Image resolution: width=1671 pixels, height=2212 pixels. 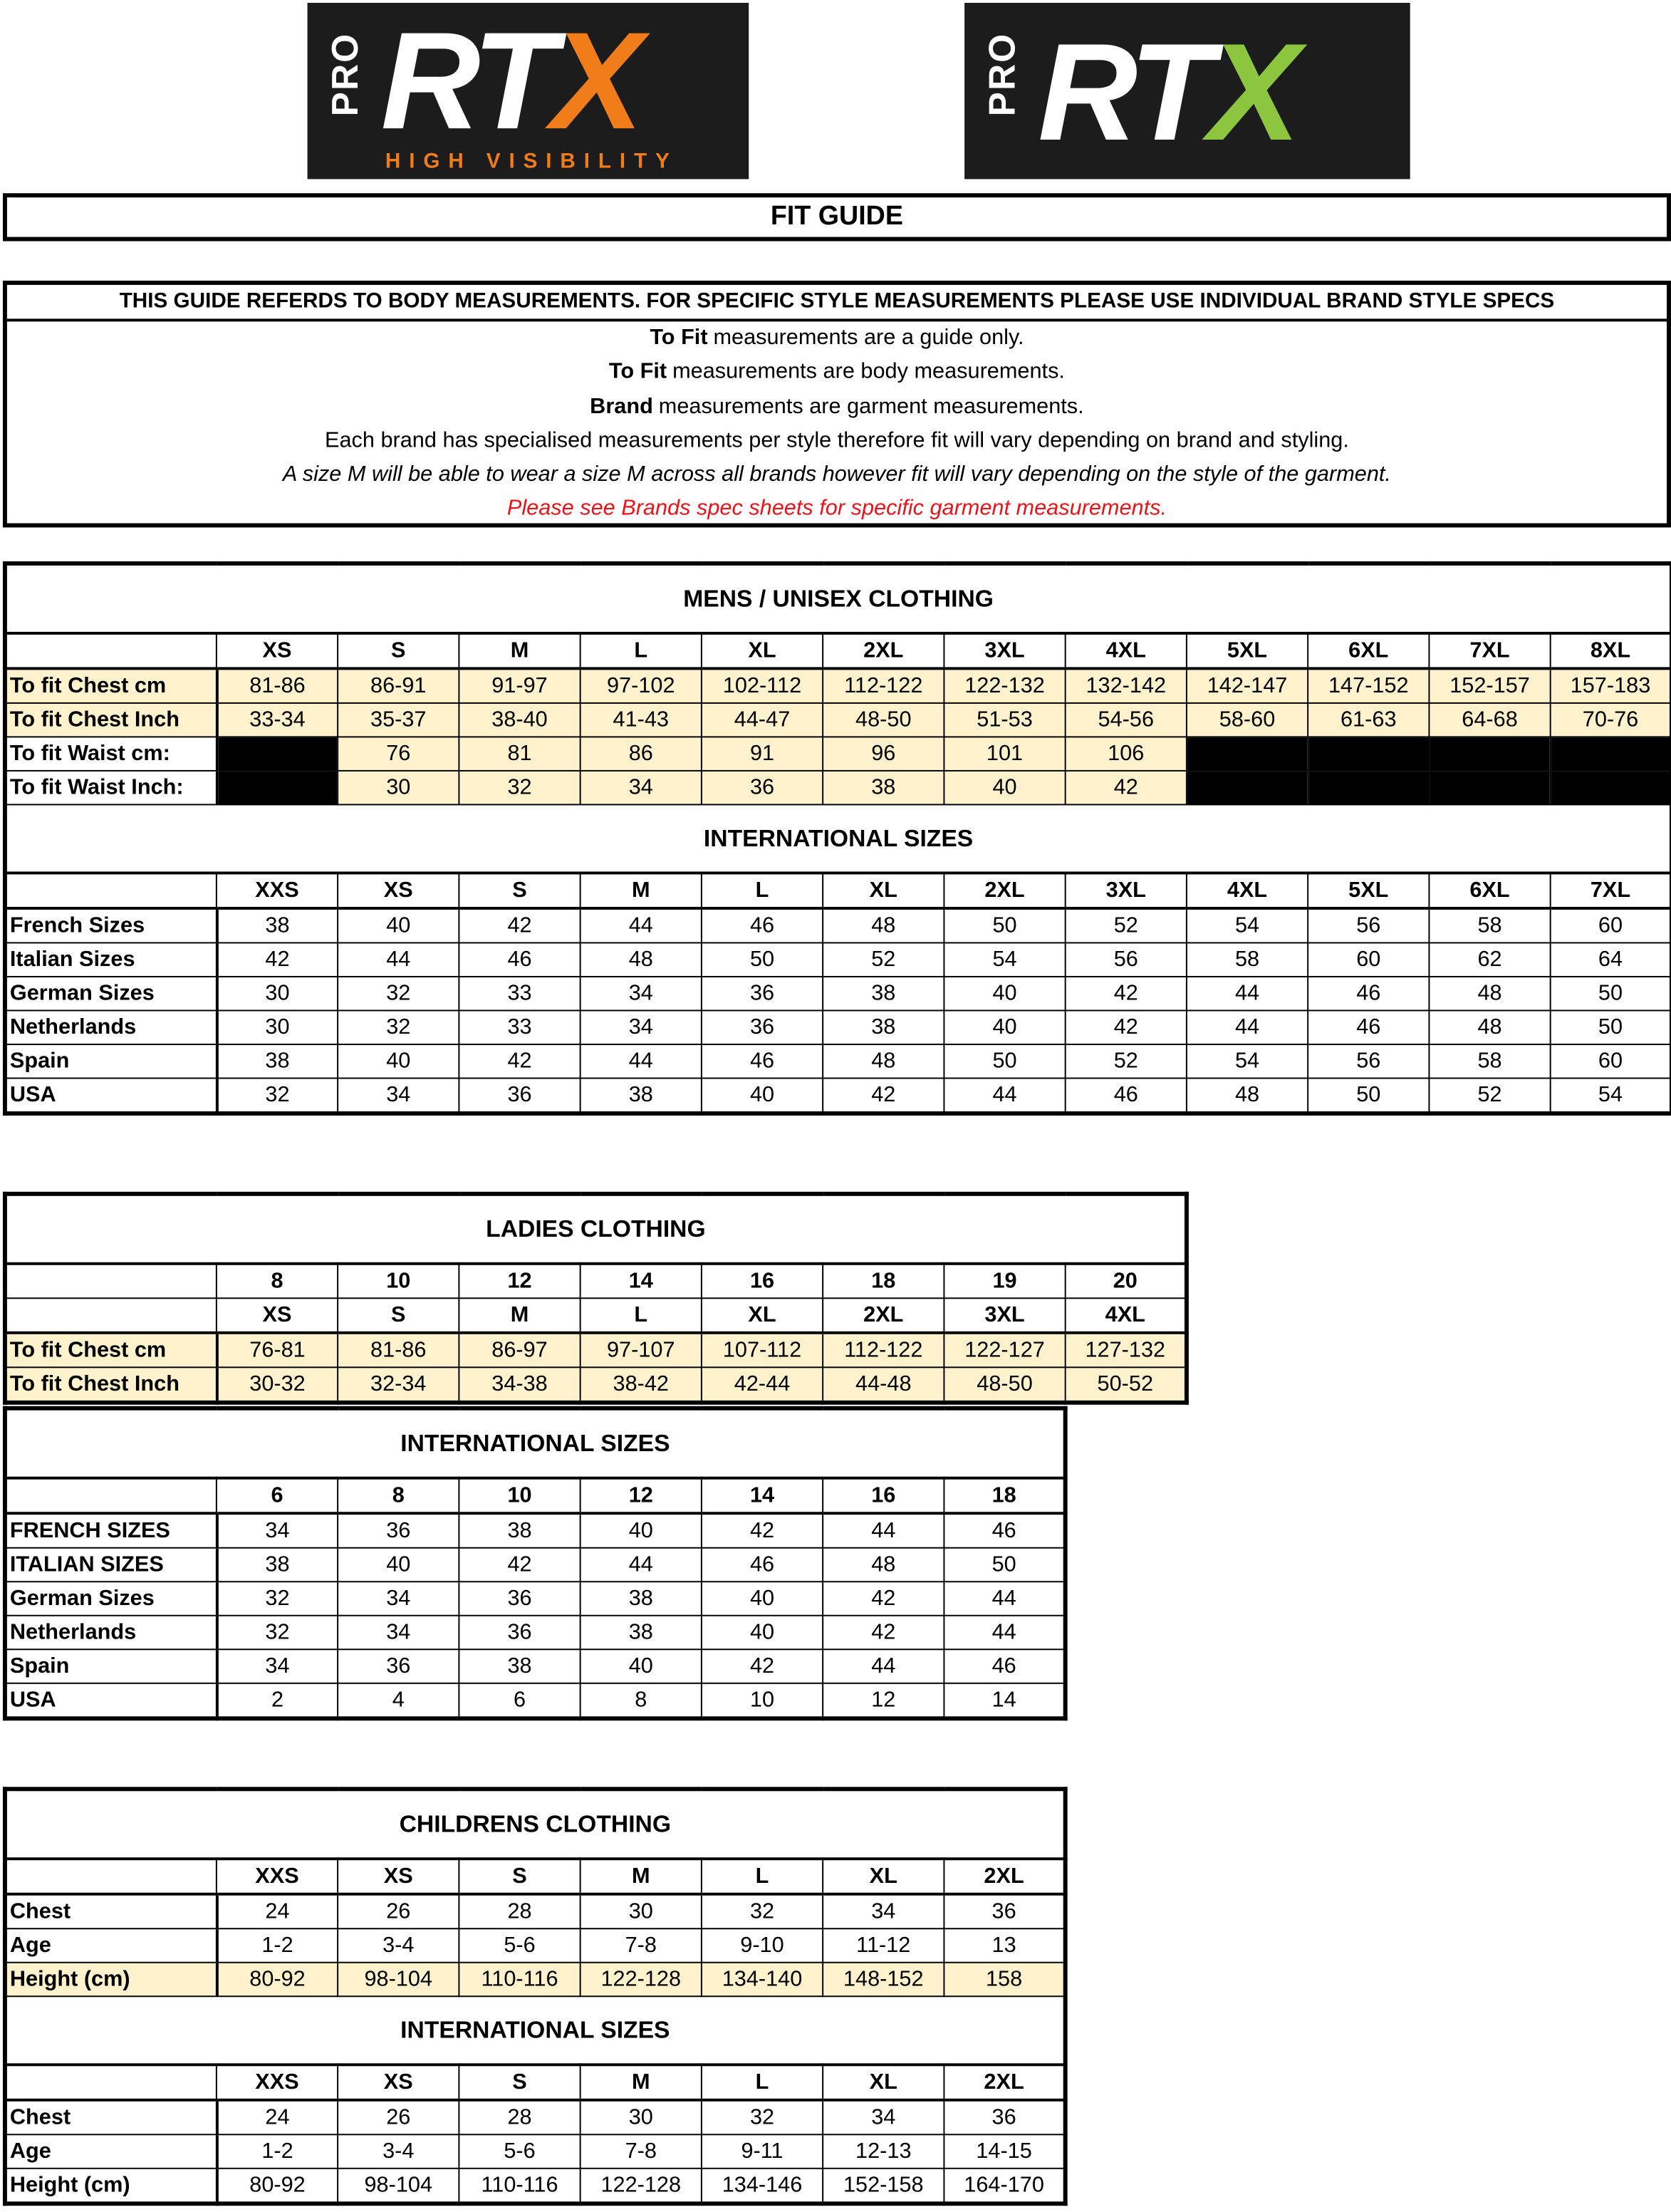 I want to click on size-header: 19, so click(x=1004, y=1280).